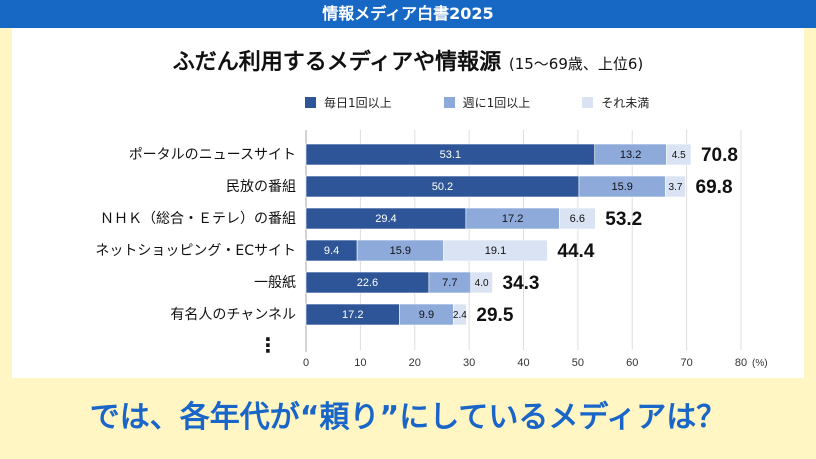  What do you see at coordinates (408, 14) in the screenshot?
I see `header-bar: 情報メディア白書2025` at bounding box center [408, 14].